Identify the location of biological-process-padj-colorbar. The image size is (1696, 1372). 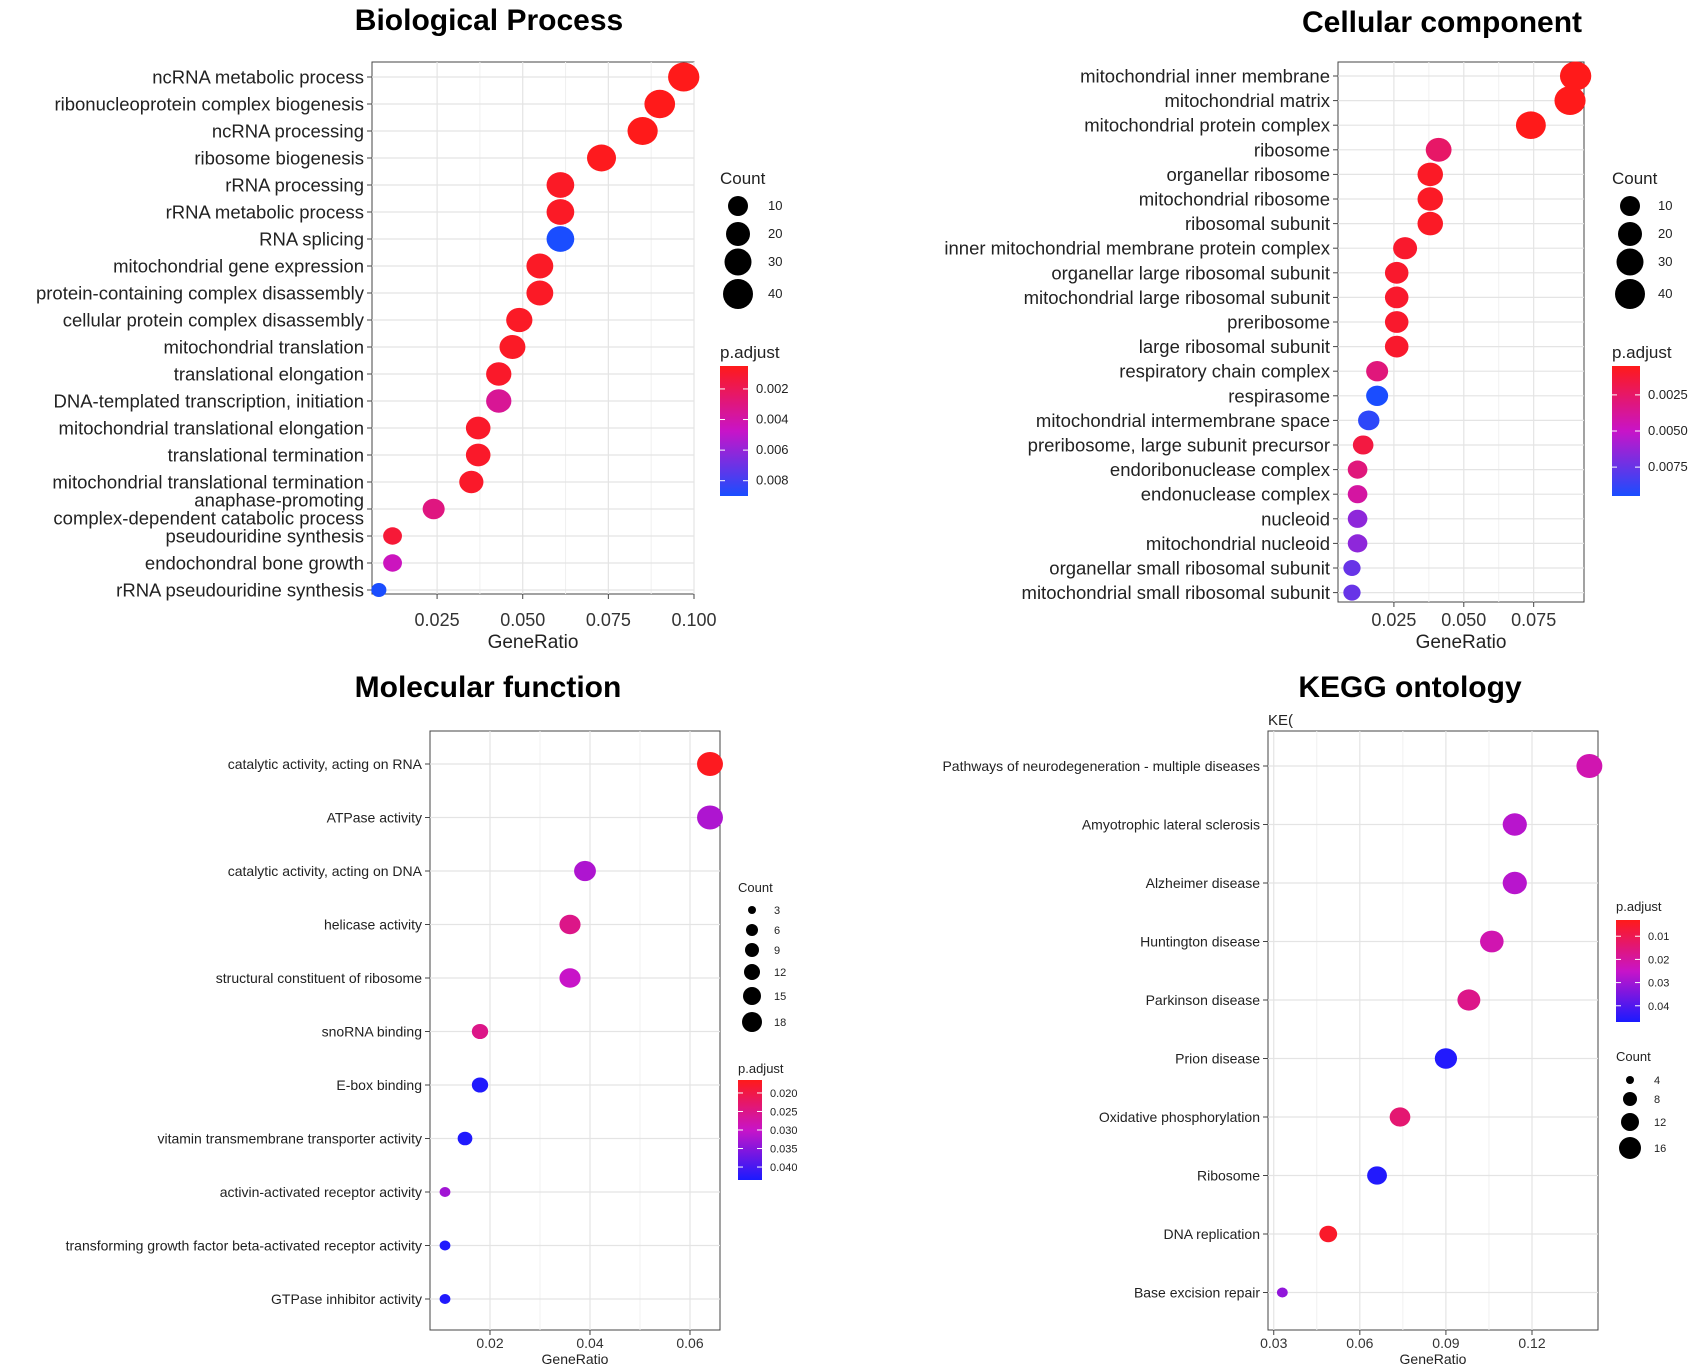
(734, 431).